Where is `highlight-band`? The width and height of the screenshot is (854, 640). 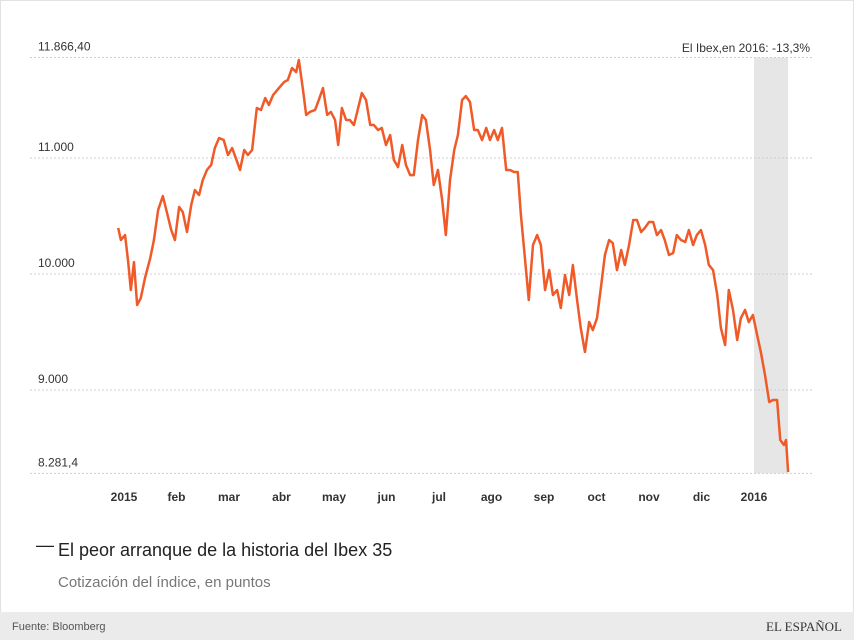 highlight-band is located at coordinates (771, 265).